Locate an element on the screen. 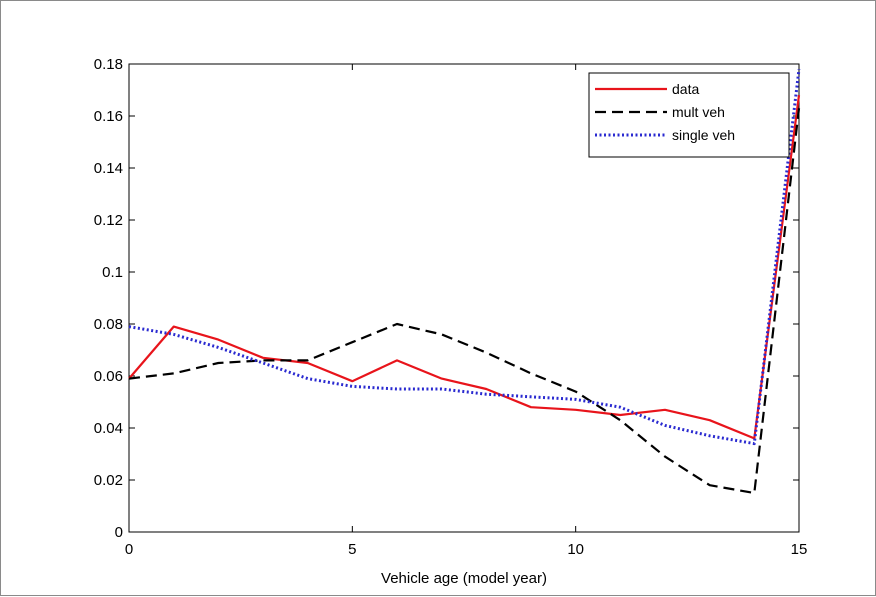 The height and width of the screenshot is (597, 876). legend-box is located at coordinates (689, 115).